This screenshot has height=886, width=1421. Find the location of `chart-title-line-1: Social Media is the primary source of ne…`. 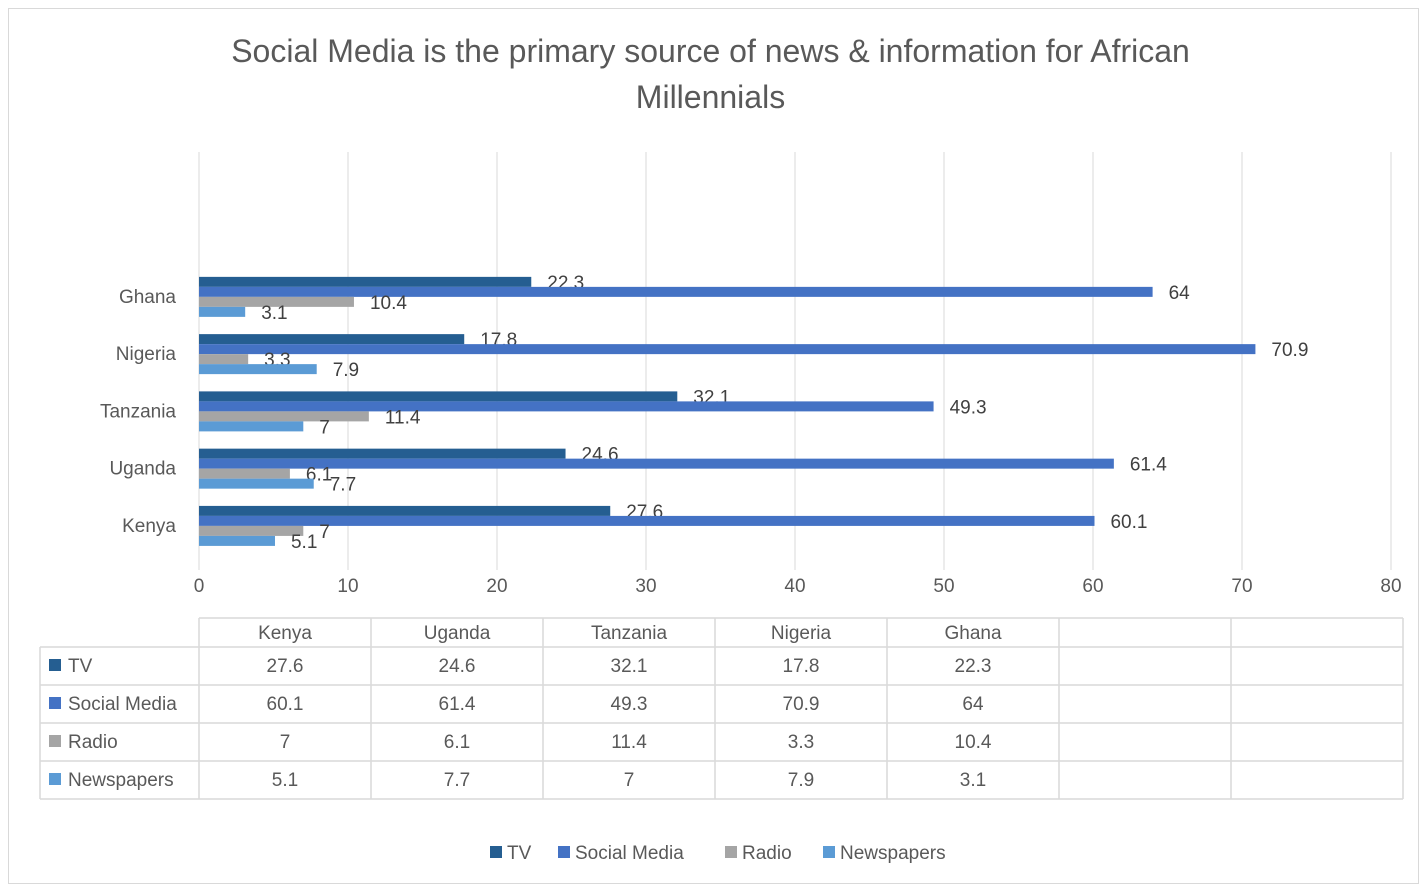

chart-title-line-1: Social Media is the primary source of ne… is located at coordinates (710, 51).